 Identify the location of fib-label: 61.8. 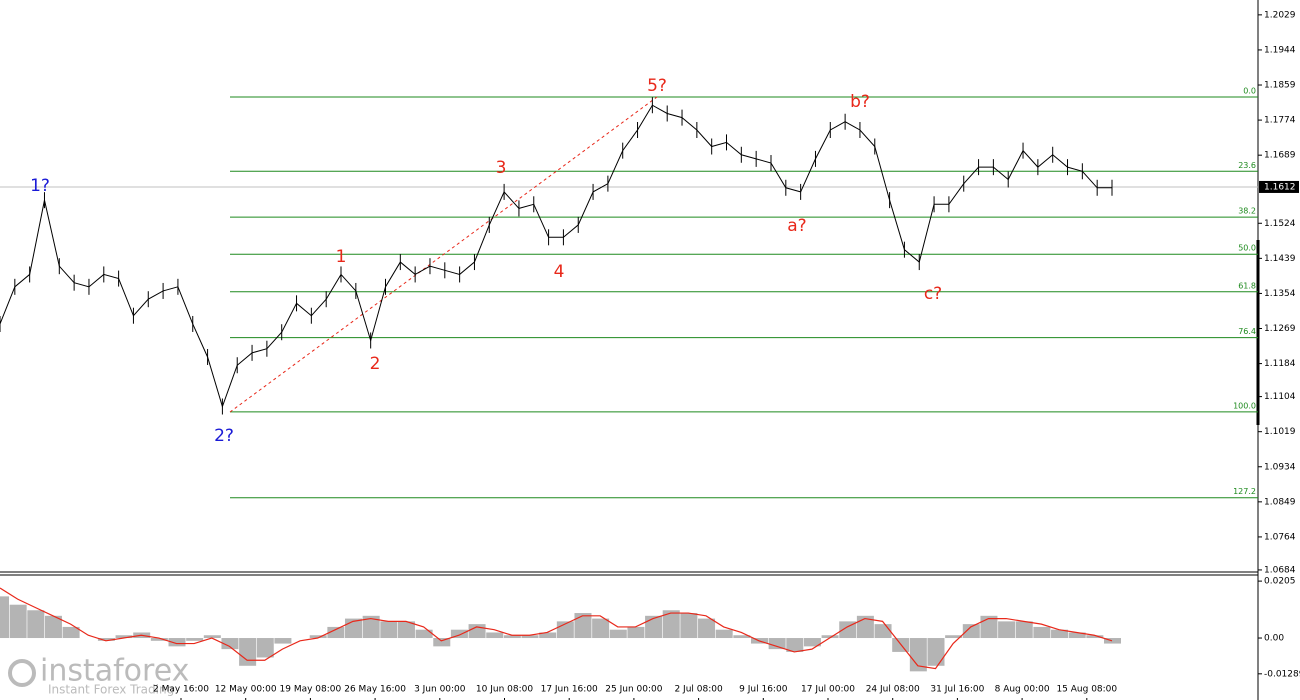
(1247, 285).